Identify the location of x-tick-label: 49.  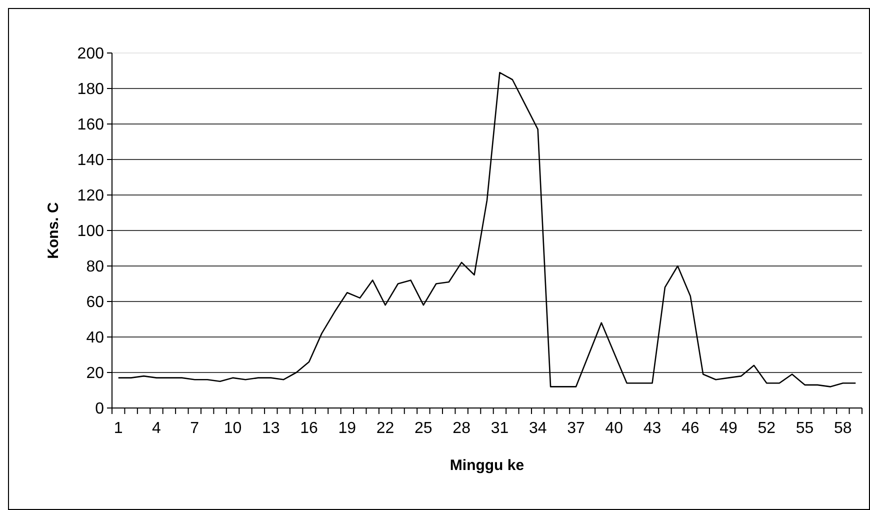
(729, 428).